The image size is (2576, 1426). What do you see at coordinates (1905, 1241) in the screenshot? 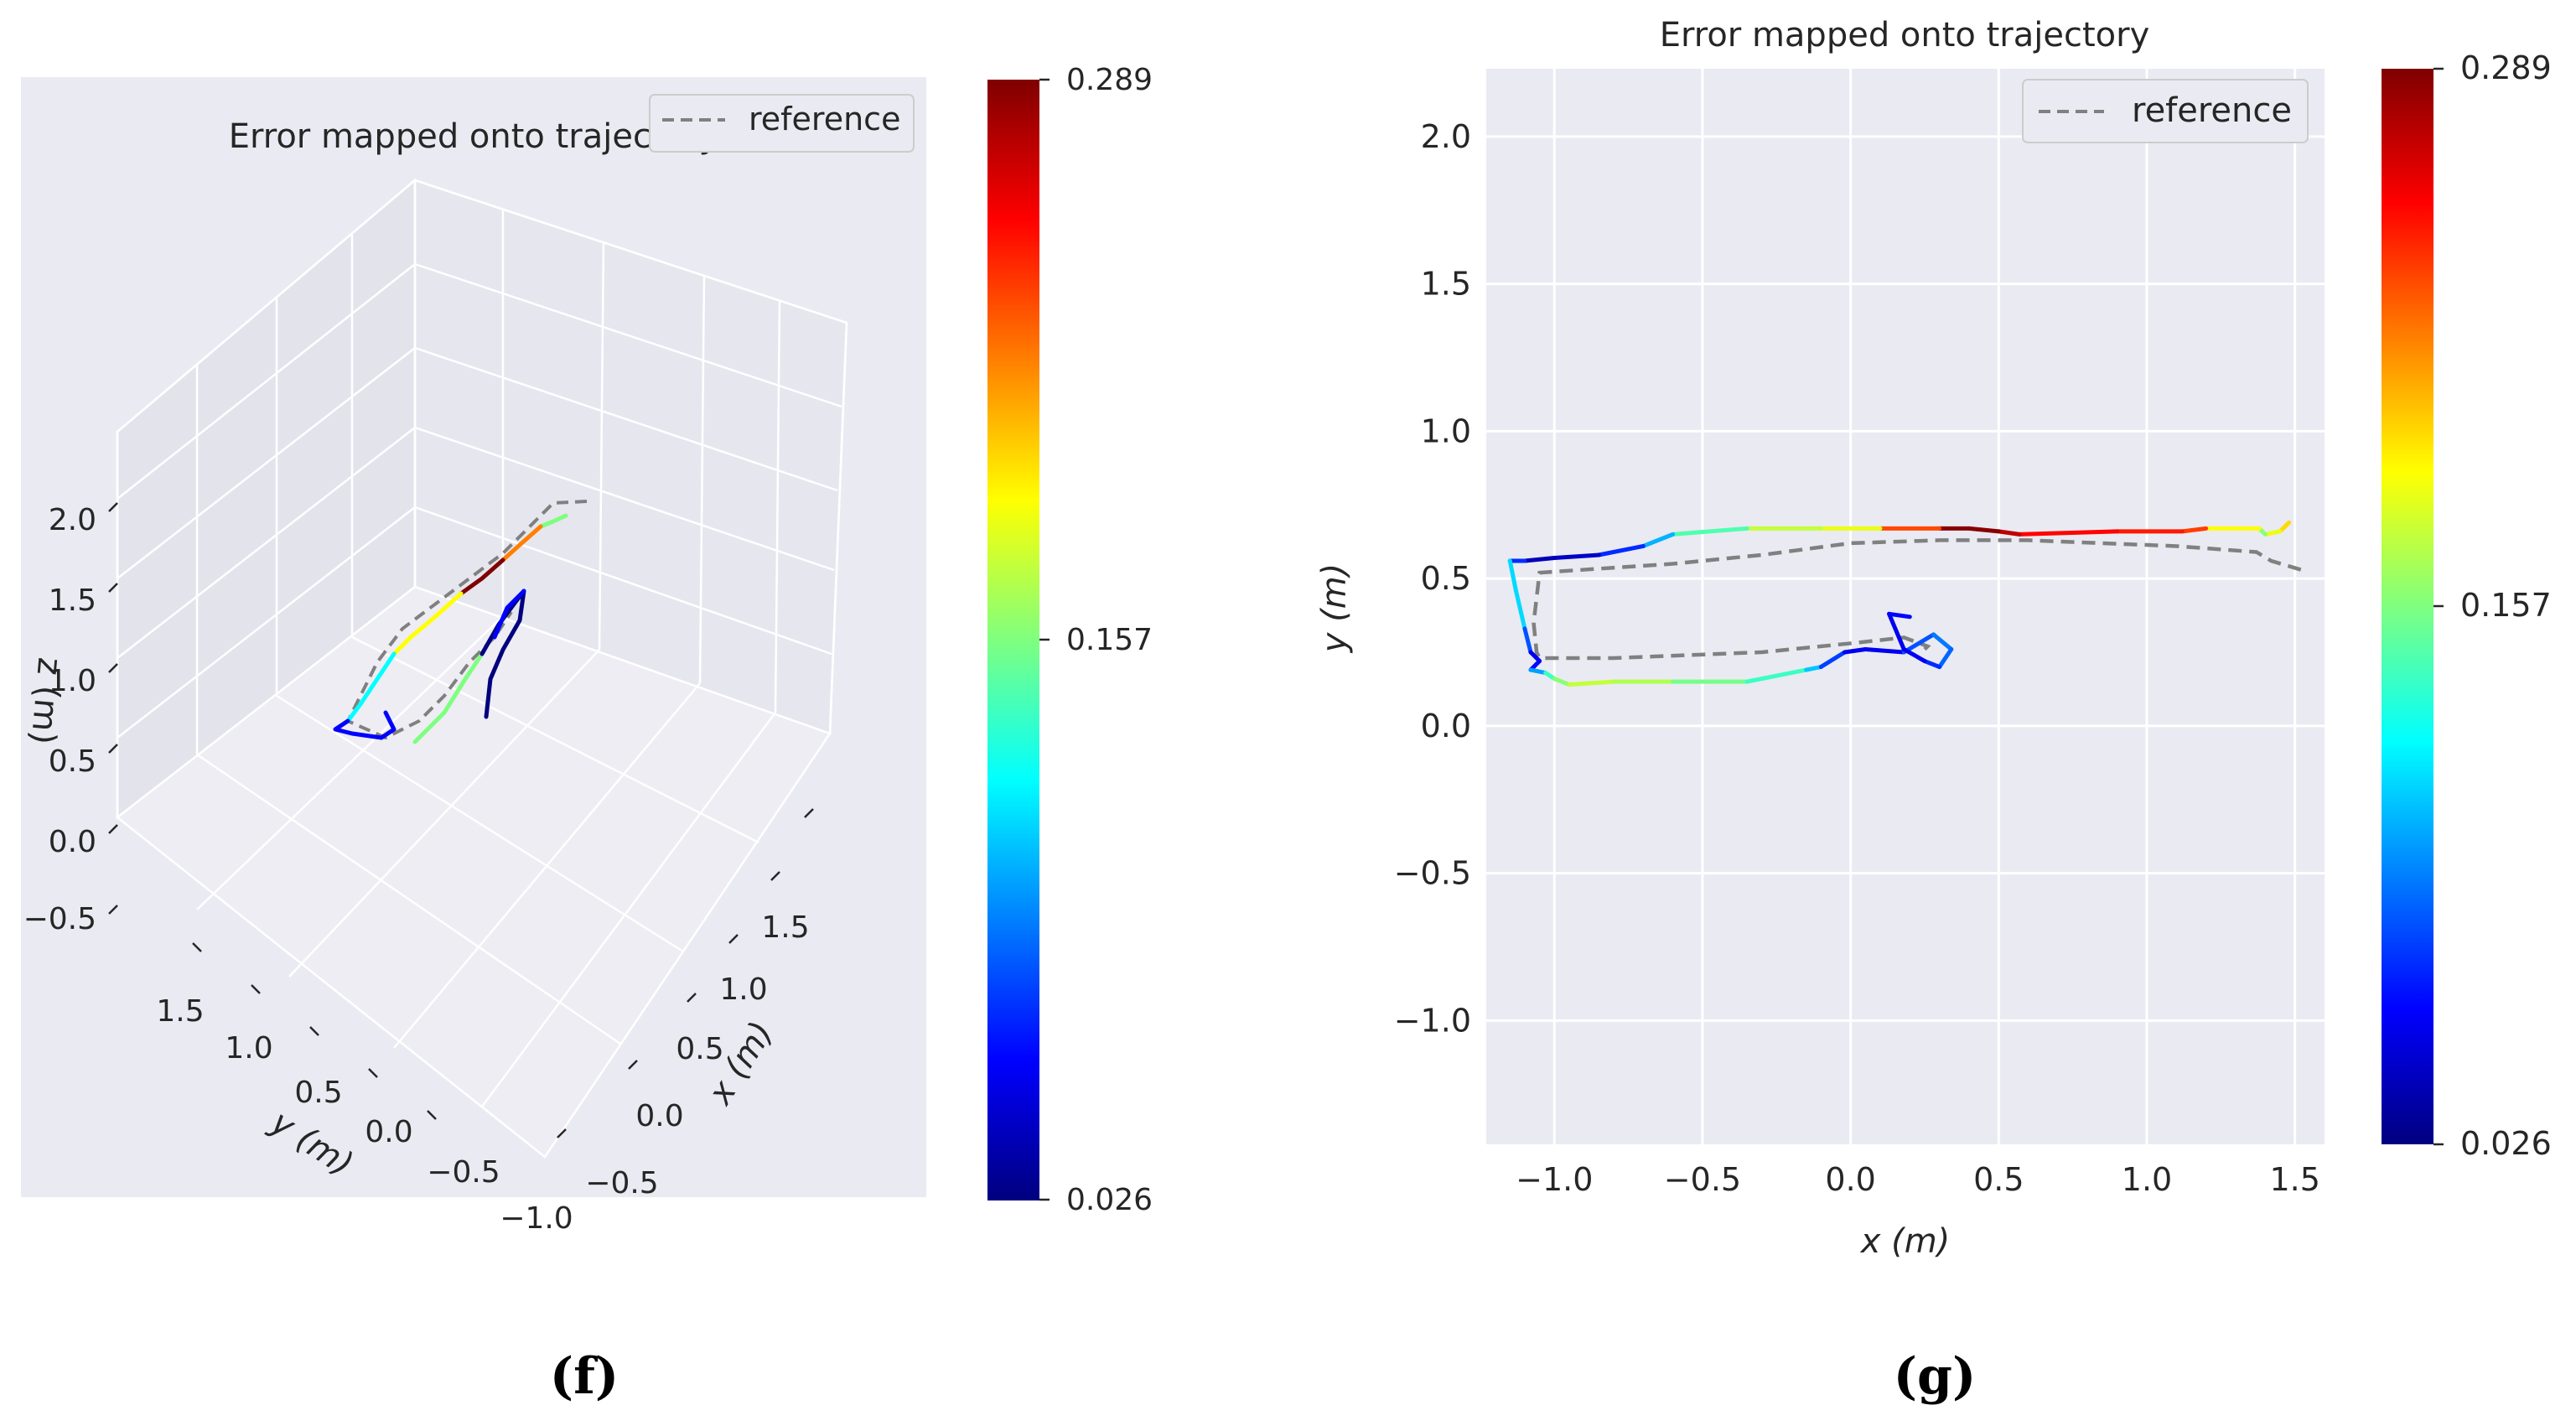
I see `panel-g-x-axis-label: x (m)` at bounding box center [1905, 1241].